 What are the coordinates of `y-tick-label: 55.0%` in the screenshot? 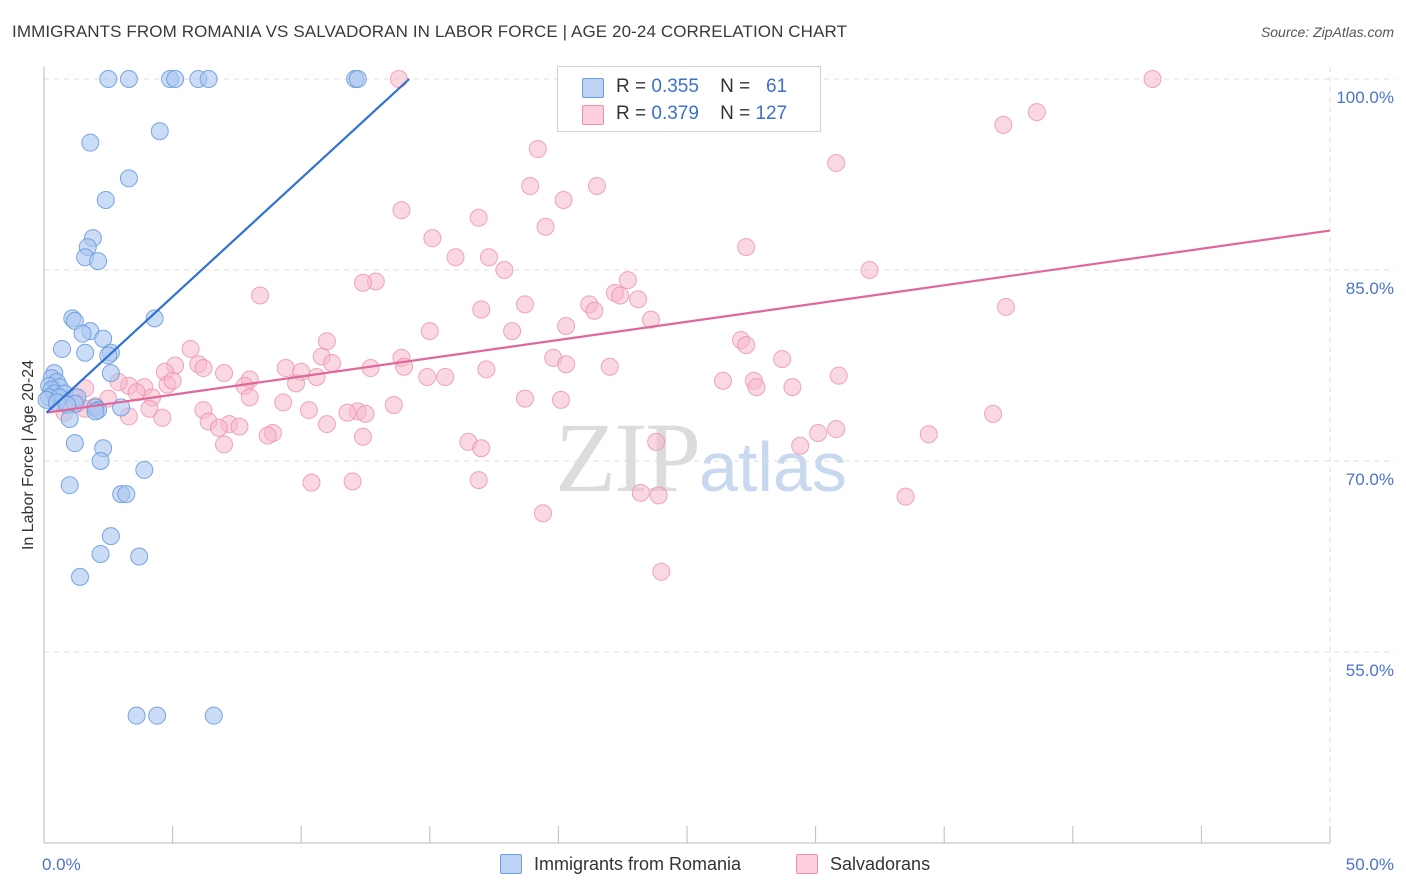 It's located at (1370, 670).